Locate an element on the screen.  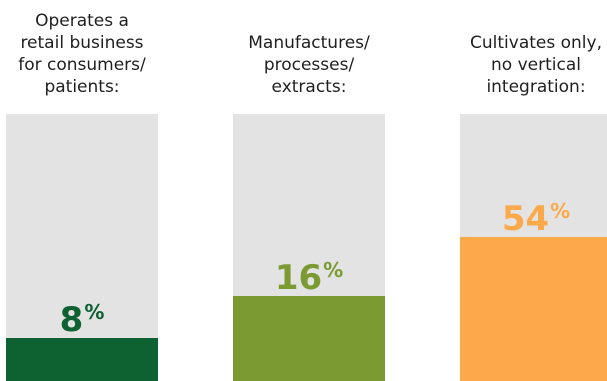
data-label: 16% is located at coordinates (309, 274).